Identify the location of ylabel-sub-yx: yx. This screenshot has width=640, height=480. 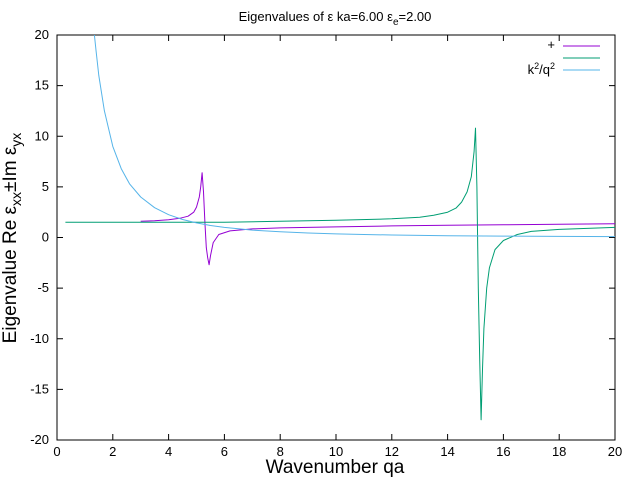
(16, 140).